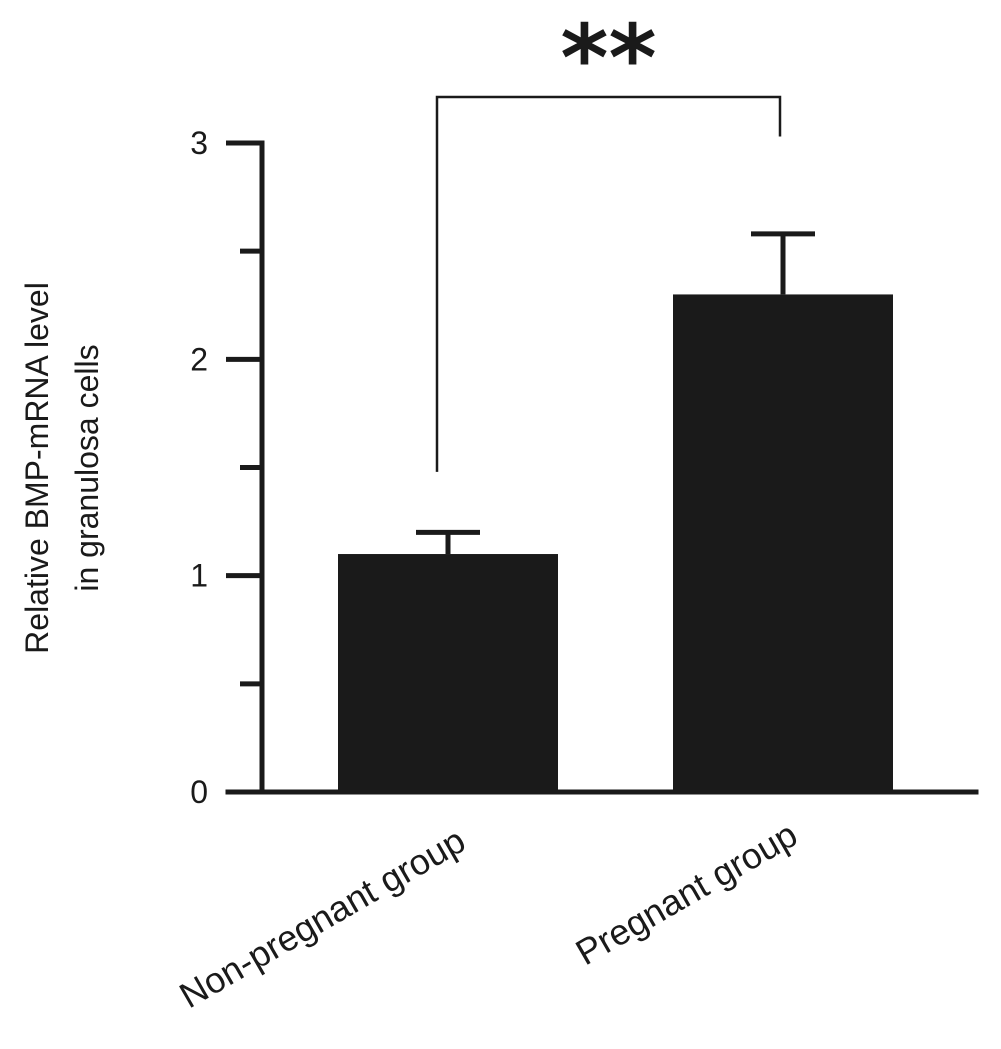  I want to click on significance-bracket, so click(608, 283).